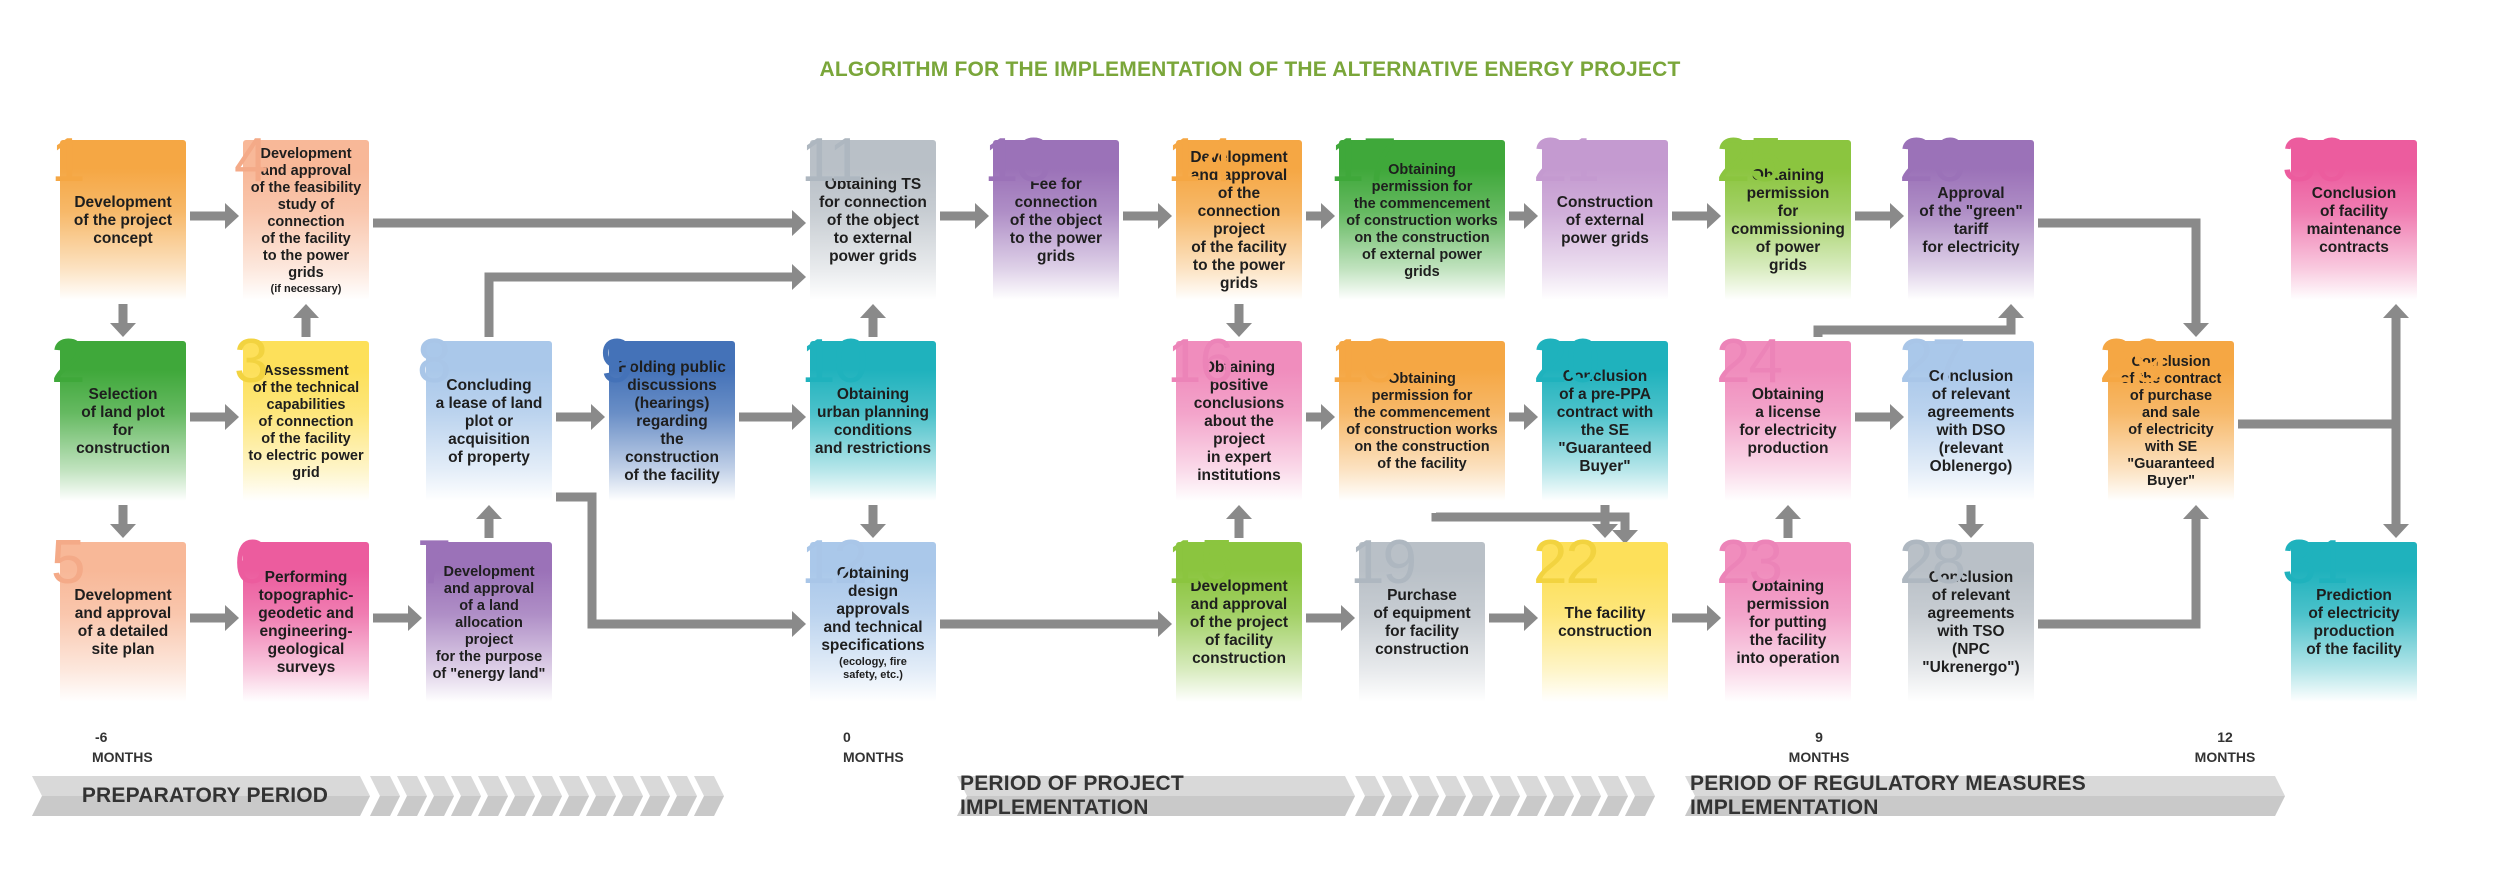 The width and height of the screenshot is (2500, 887). I want to click on step-label-line: into operation, so click(1788, 658).